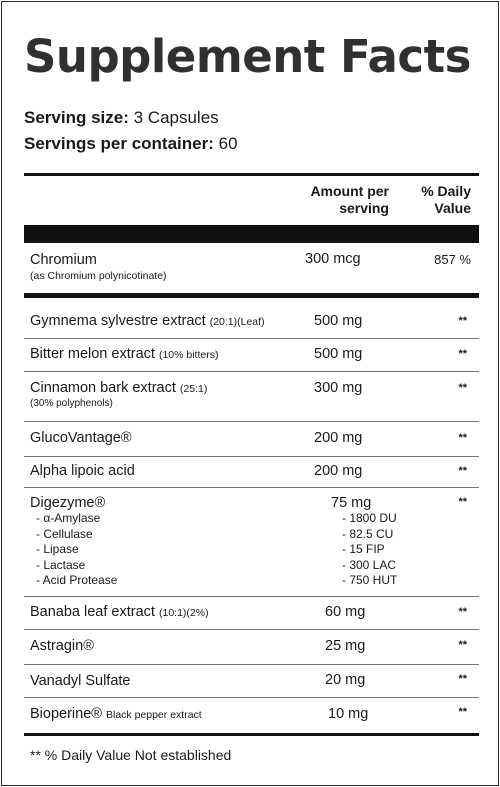  Describe the element at coordinates (71, 403) in the screenshot. I see `ingredient-sub: (30% polyphenols)` at that location.